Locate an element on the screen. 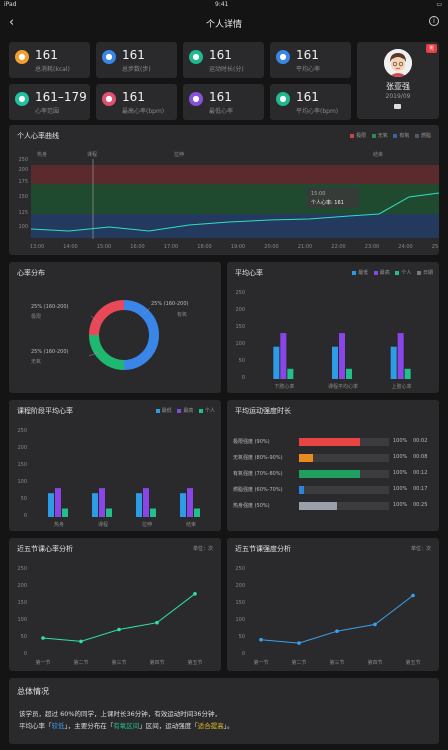  stage-hr-chart: 250 200 150 100 50 0 热身 课程 拉伸 结束 is located at coordinates (108, 478).